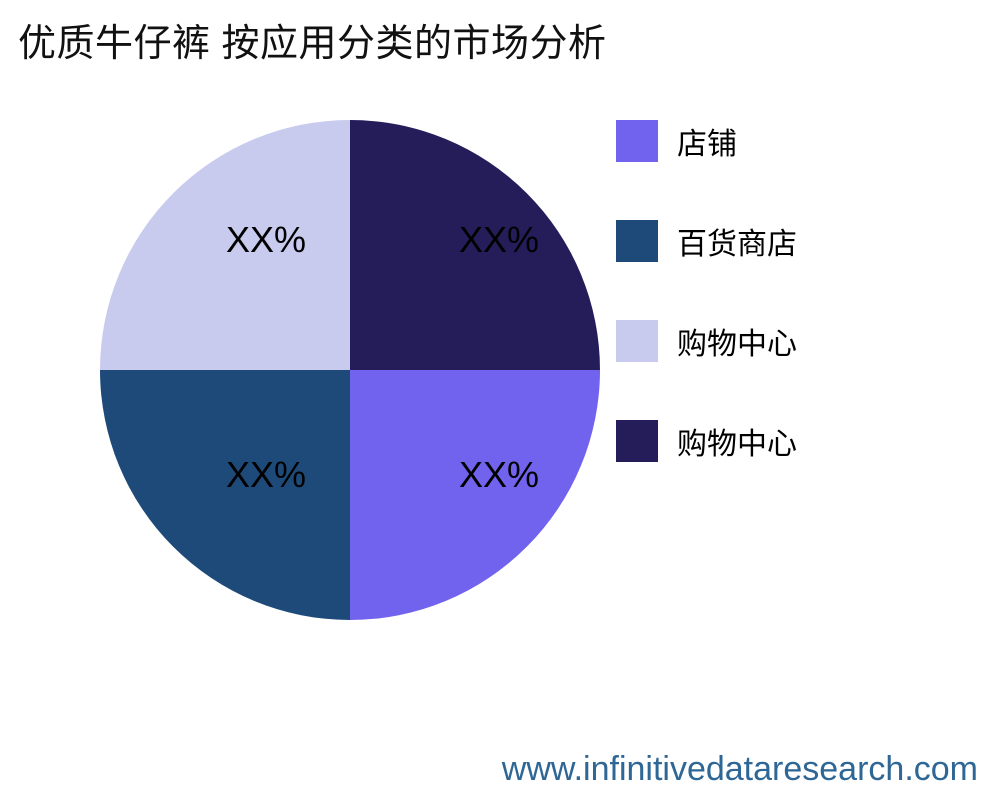  What do you see at coordinates (312, 44) in the screenshot?
I see `chart-title: 优质牛仔裤 按应用分类的市场分析` at bounding box center [312, 44].